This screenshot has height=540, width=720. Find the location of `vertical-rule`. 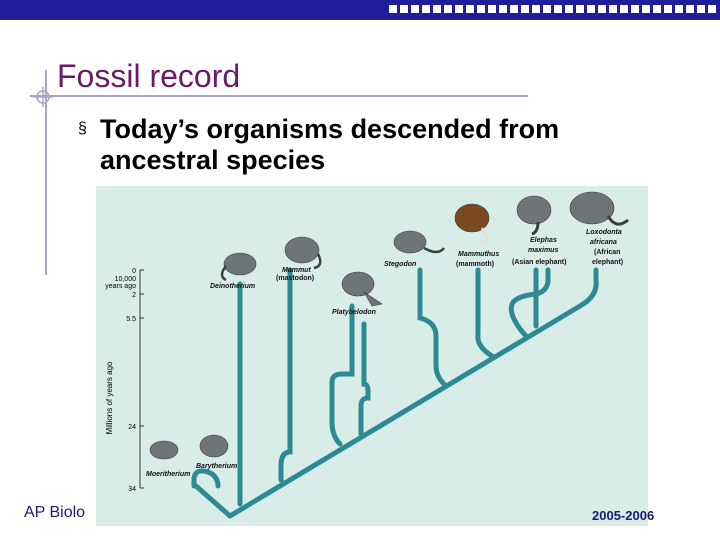

vertical-rule is located at coordinates (46, 172).